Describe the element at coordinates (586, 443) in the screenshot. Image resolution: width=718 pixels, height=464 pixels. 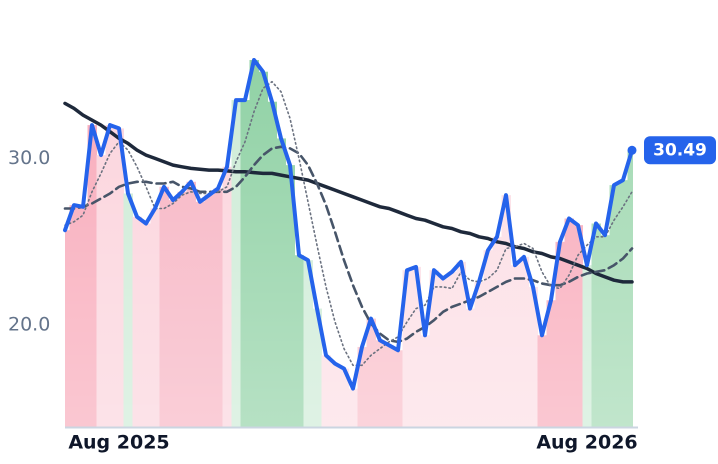
I see `x-tick-label: Aug 2026` at that location.